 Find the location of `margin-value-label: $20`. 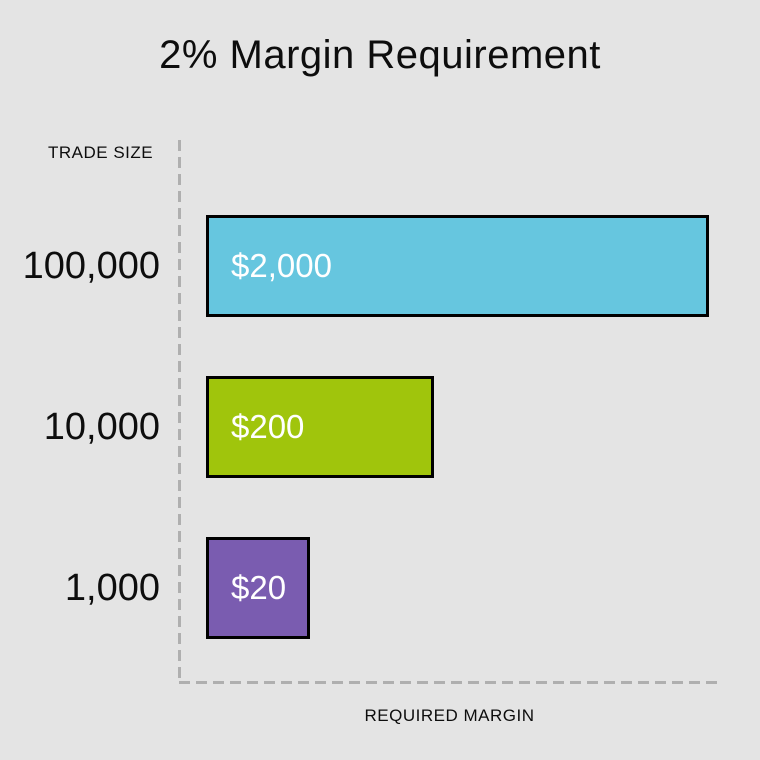

margin-value-label: $20 is located at coordinates (259, 587).